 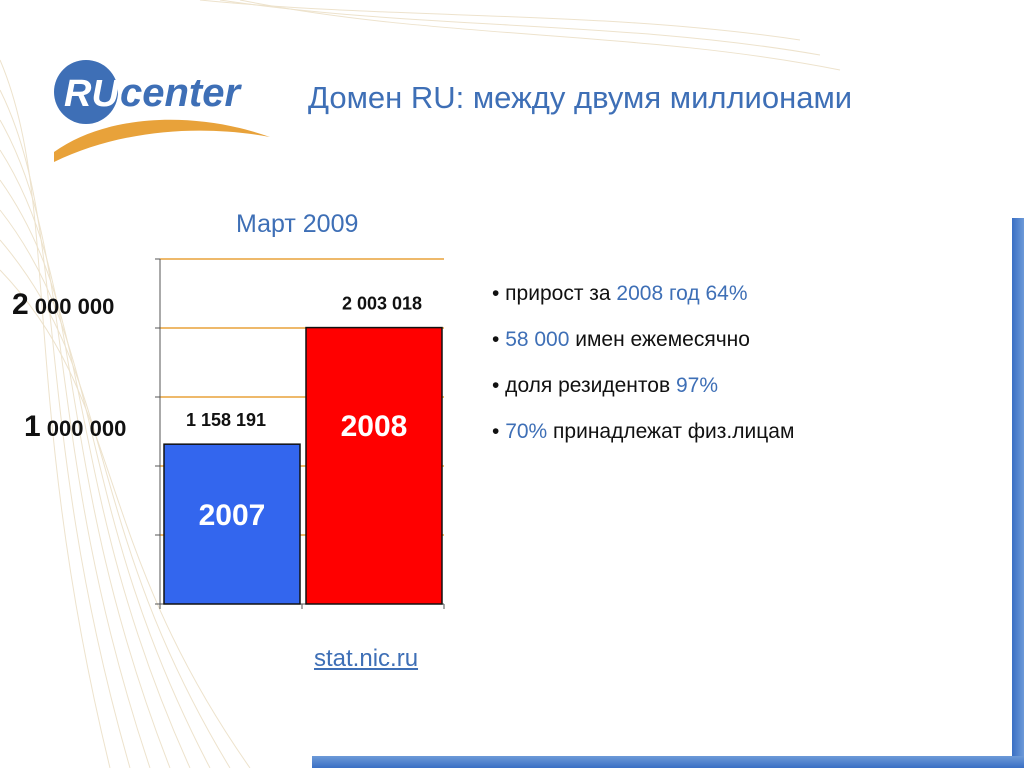 I want to click on page-title: Домен RU: между двумя миллионами, so click(x=580, y=97).